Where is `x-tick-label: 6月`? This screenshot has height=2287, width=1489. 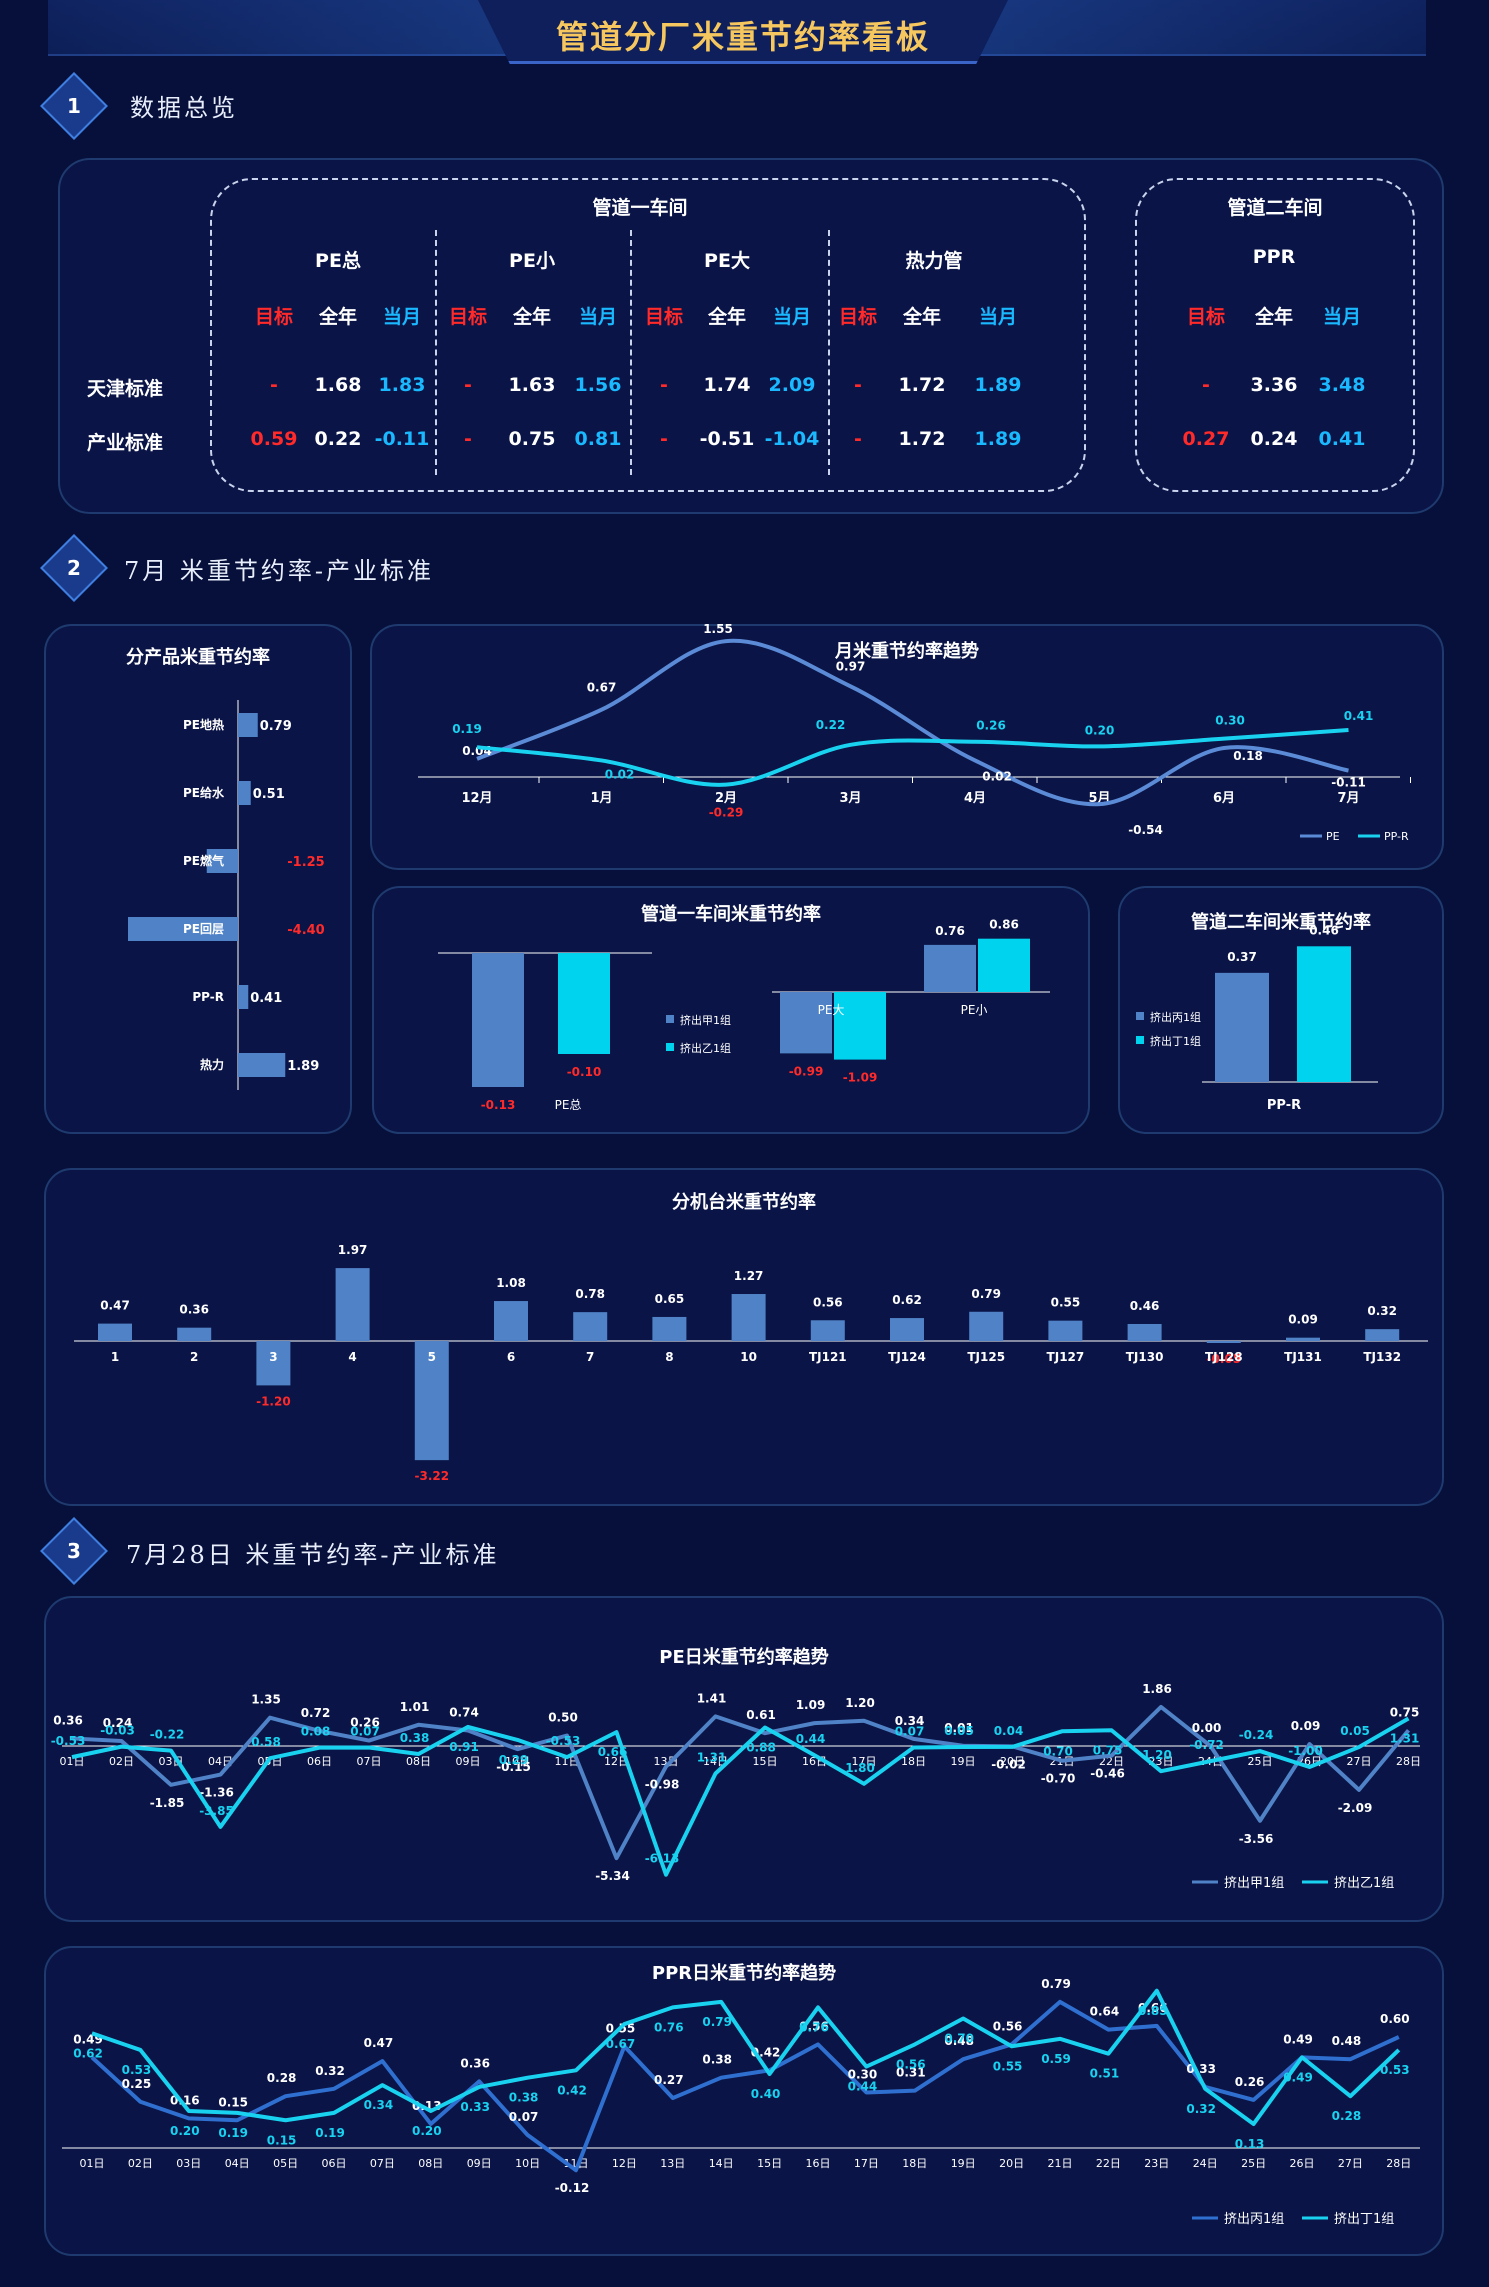 x-tick-label: 6月 is located at coordinates (1224, 798).